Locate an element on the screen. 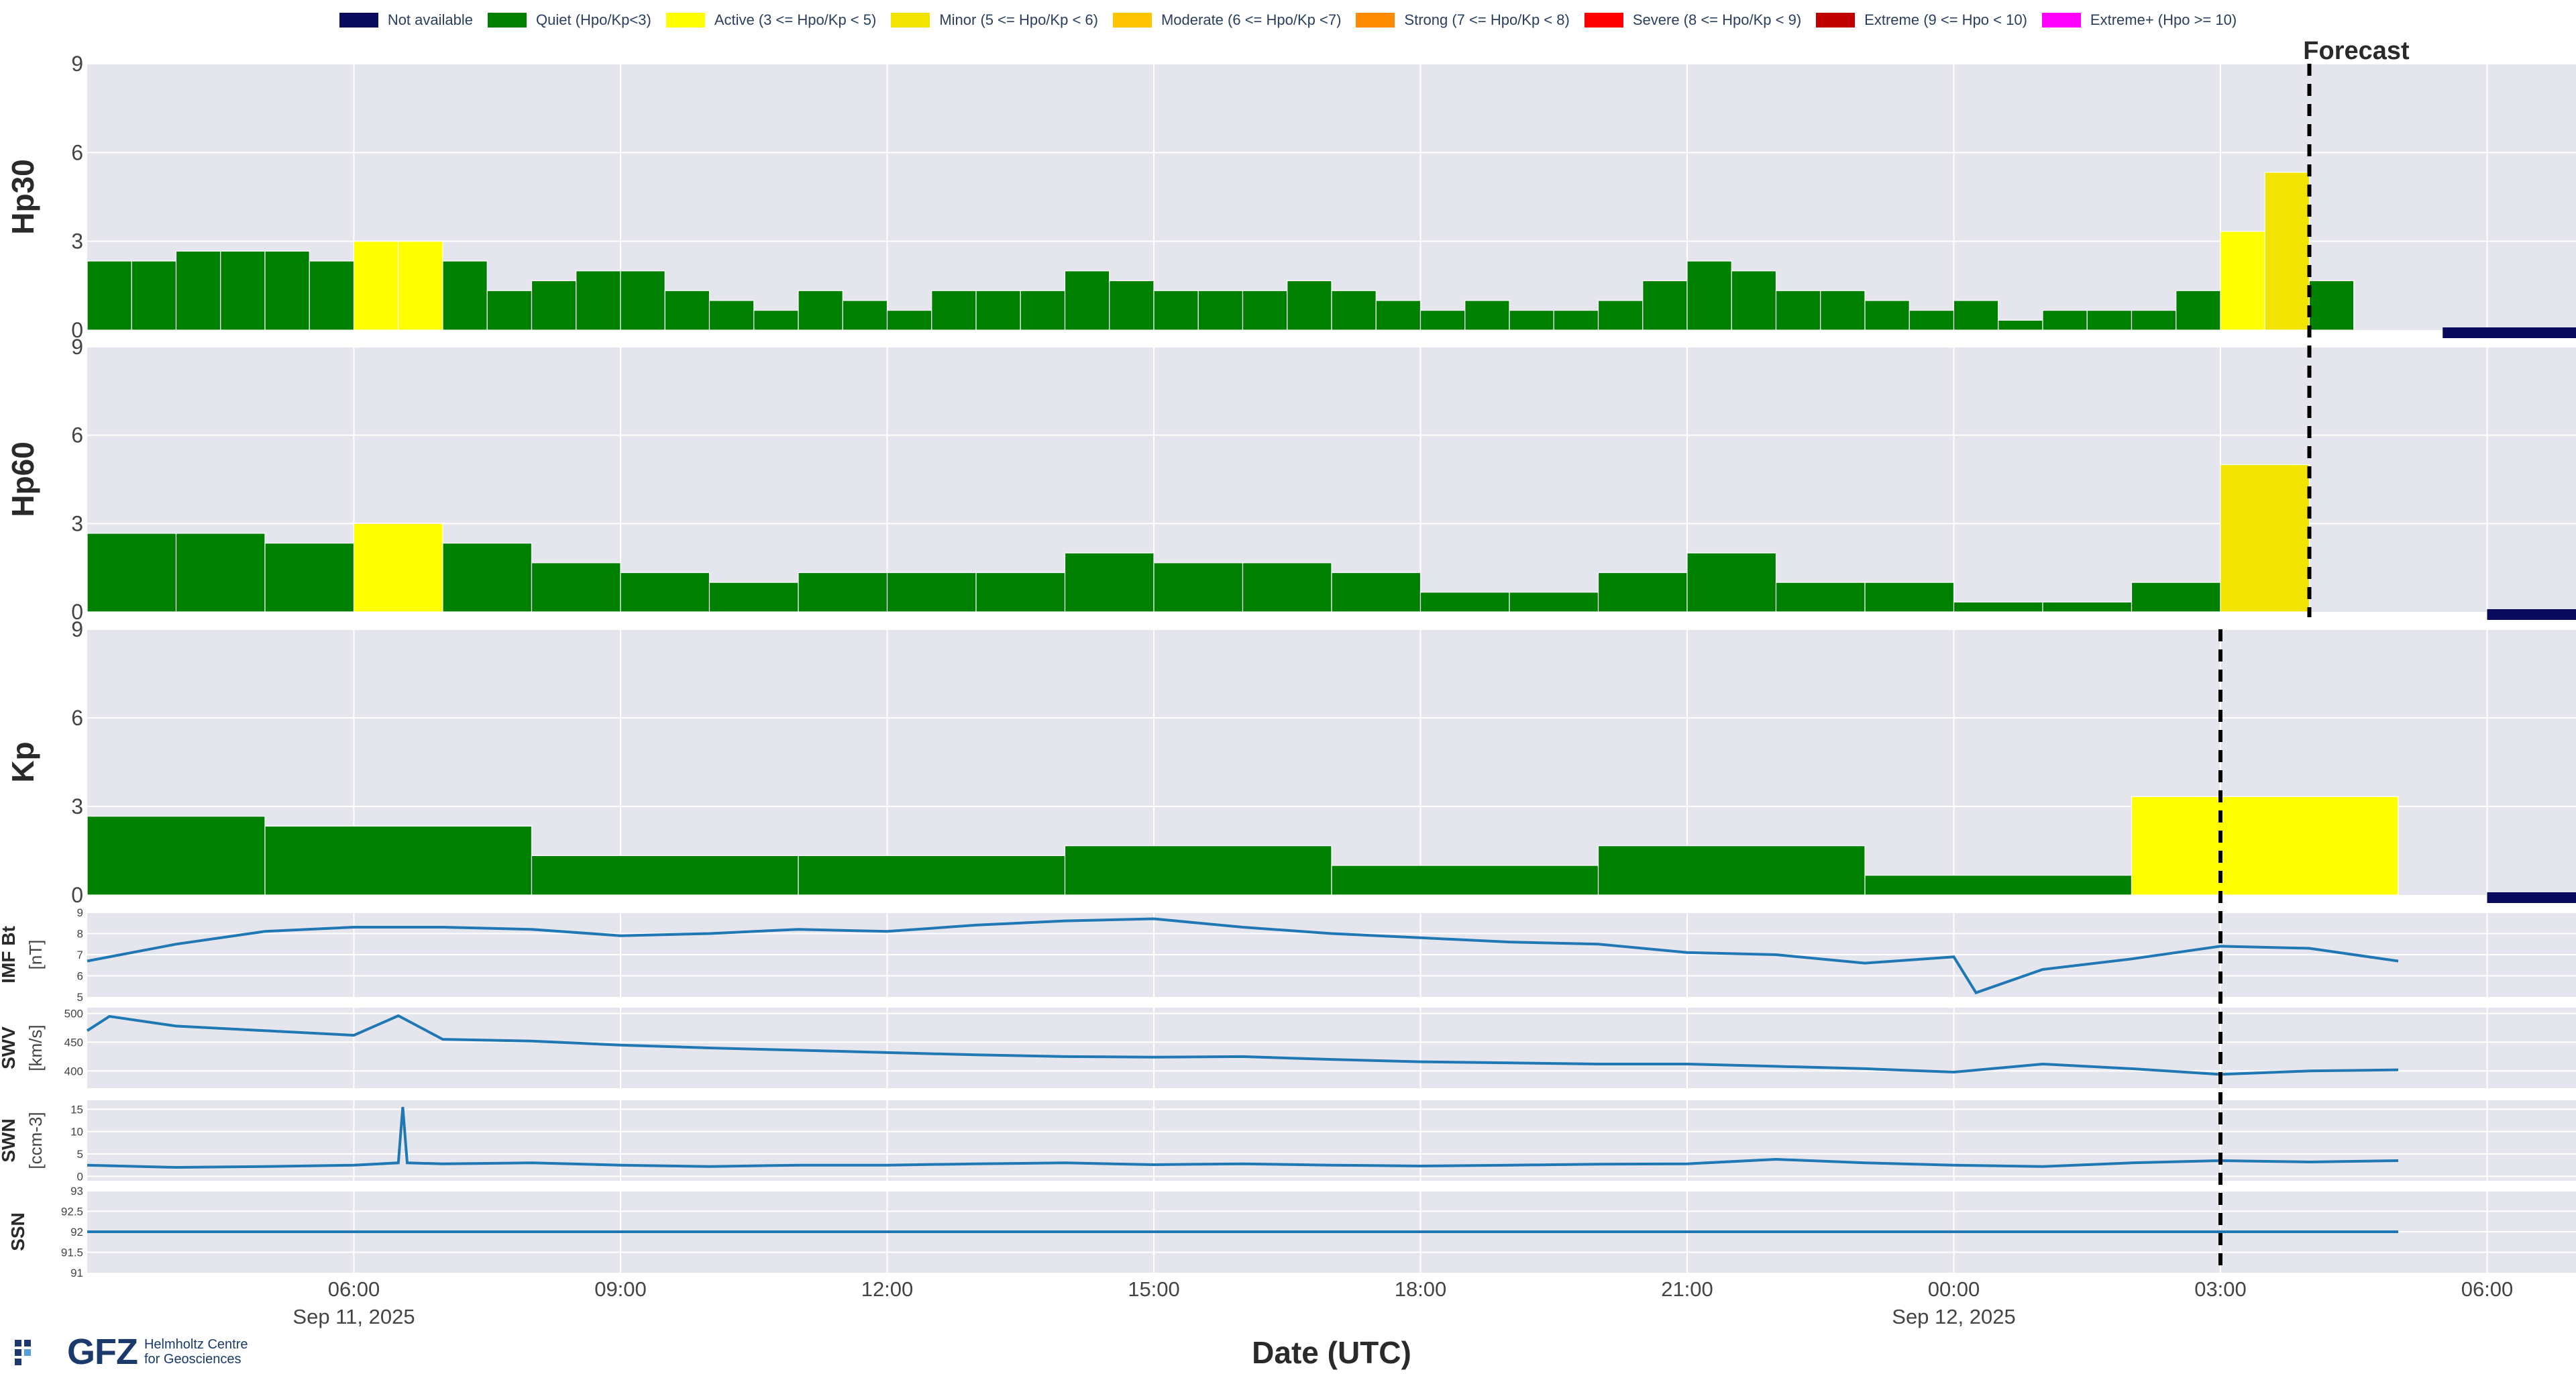 Image resolution: width=2576 pixels, height=1374 pixels. y-axis-title: SSN is located at coordinates (17, 1231).